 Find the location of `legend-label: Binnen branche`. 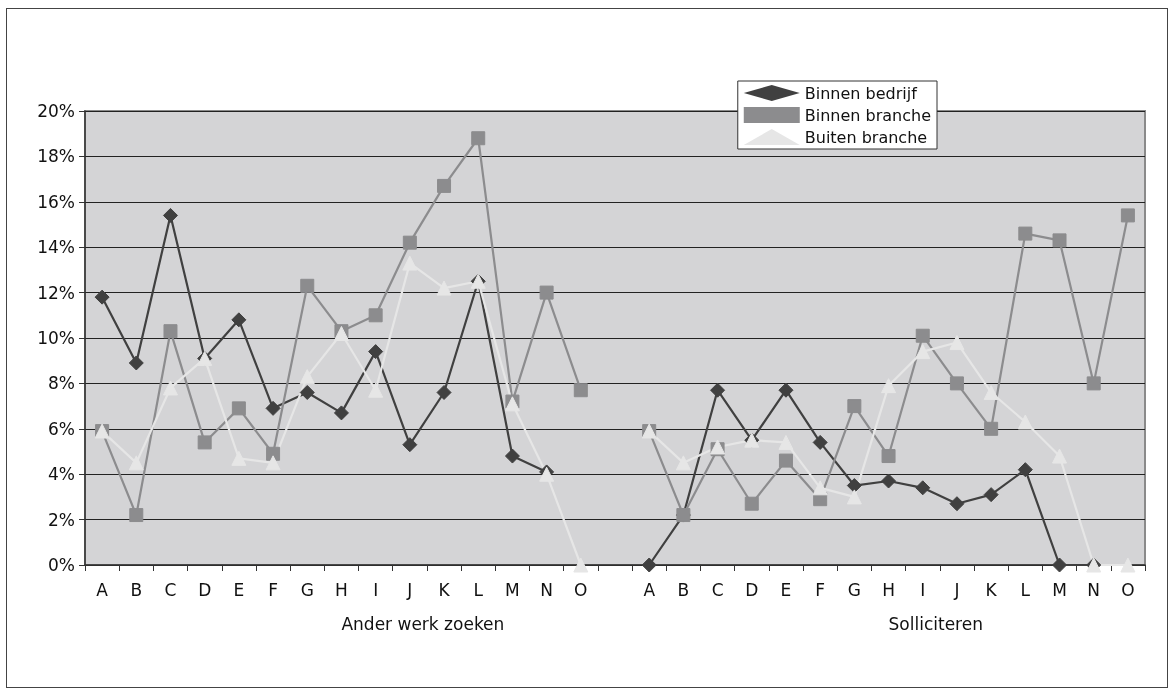

legend-label: Binnen branche is located at coordinates (867, 115).